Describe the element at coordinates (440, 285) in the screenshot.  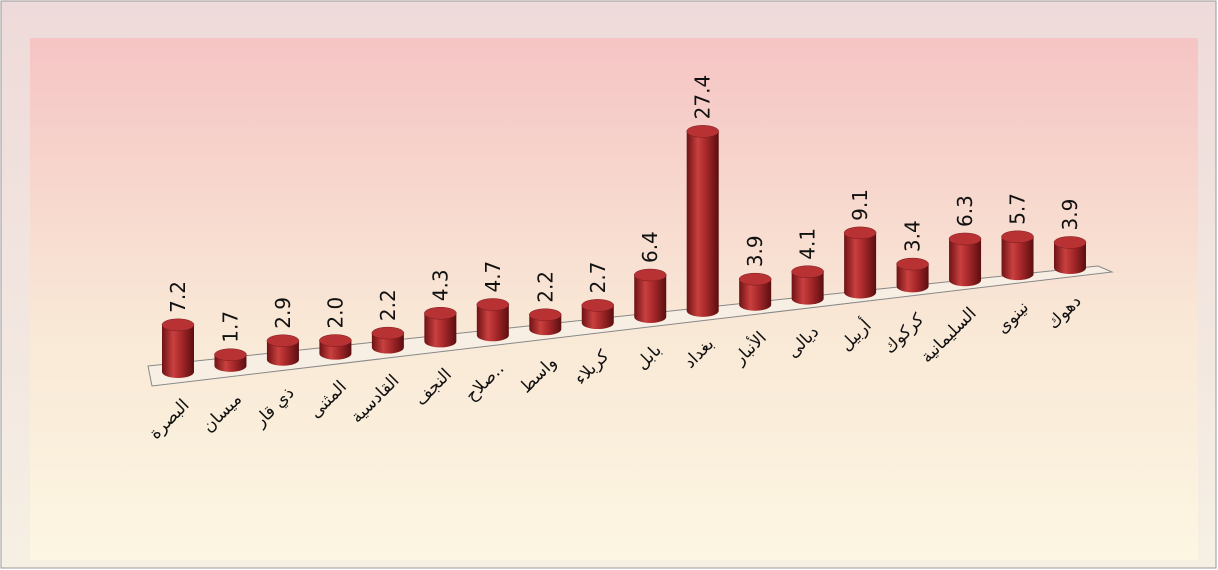
I see `data-label: 4.3` at that location.